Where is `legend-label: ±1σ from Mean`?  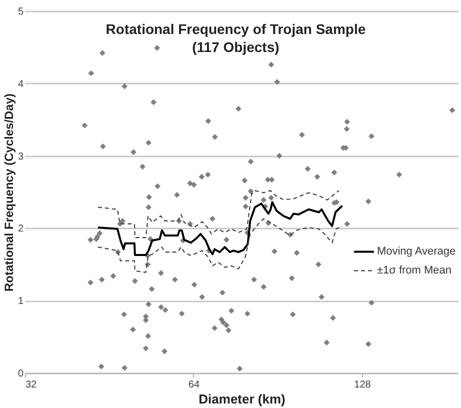 legend-label: ±1σ from Mean is located at coordinates (414, 270).